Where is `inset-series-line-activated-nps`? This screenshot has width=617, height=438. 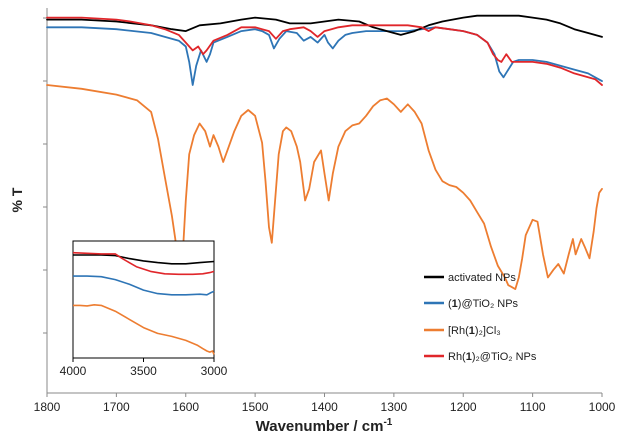 inset-series-line-activated-nps is located at coordinates (144, 259).